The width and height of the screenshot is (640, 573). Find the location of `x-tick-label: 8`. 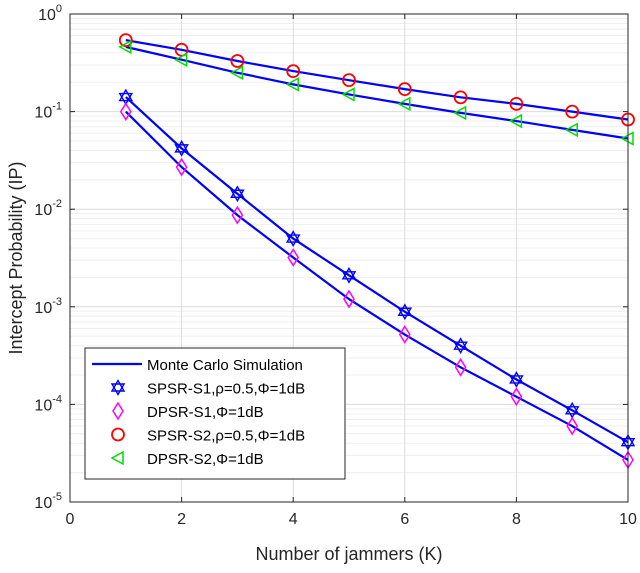

x-tick-label: 8 is located at coordinates (516, 519).